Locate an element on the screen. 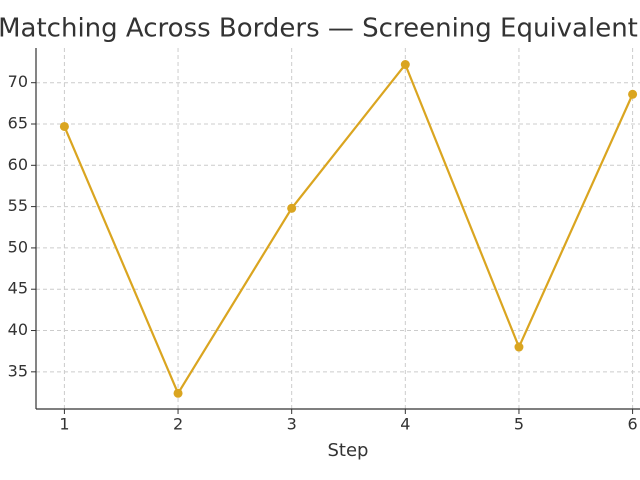  x-tick-label: 1 is located at coordinates (64, 424).